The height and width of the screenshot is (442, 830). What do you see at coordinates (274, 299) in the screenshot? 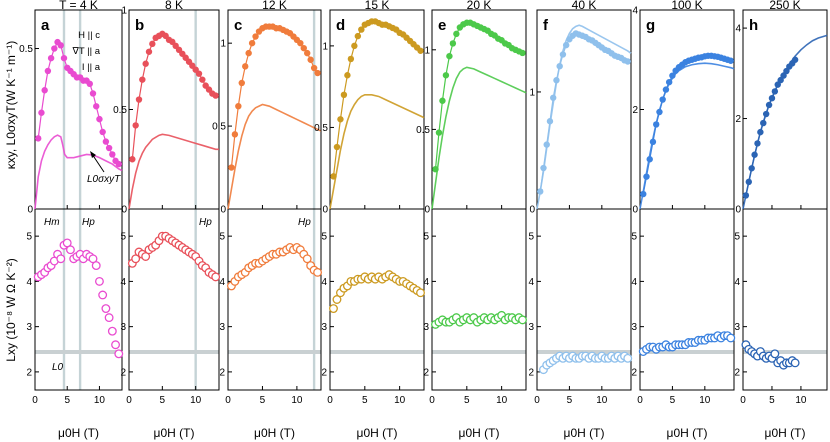
I see `bottom-plot-frame-c` at bounding box center [274, 299].